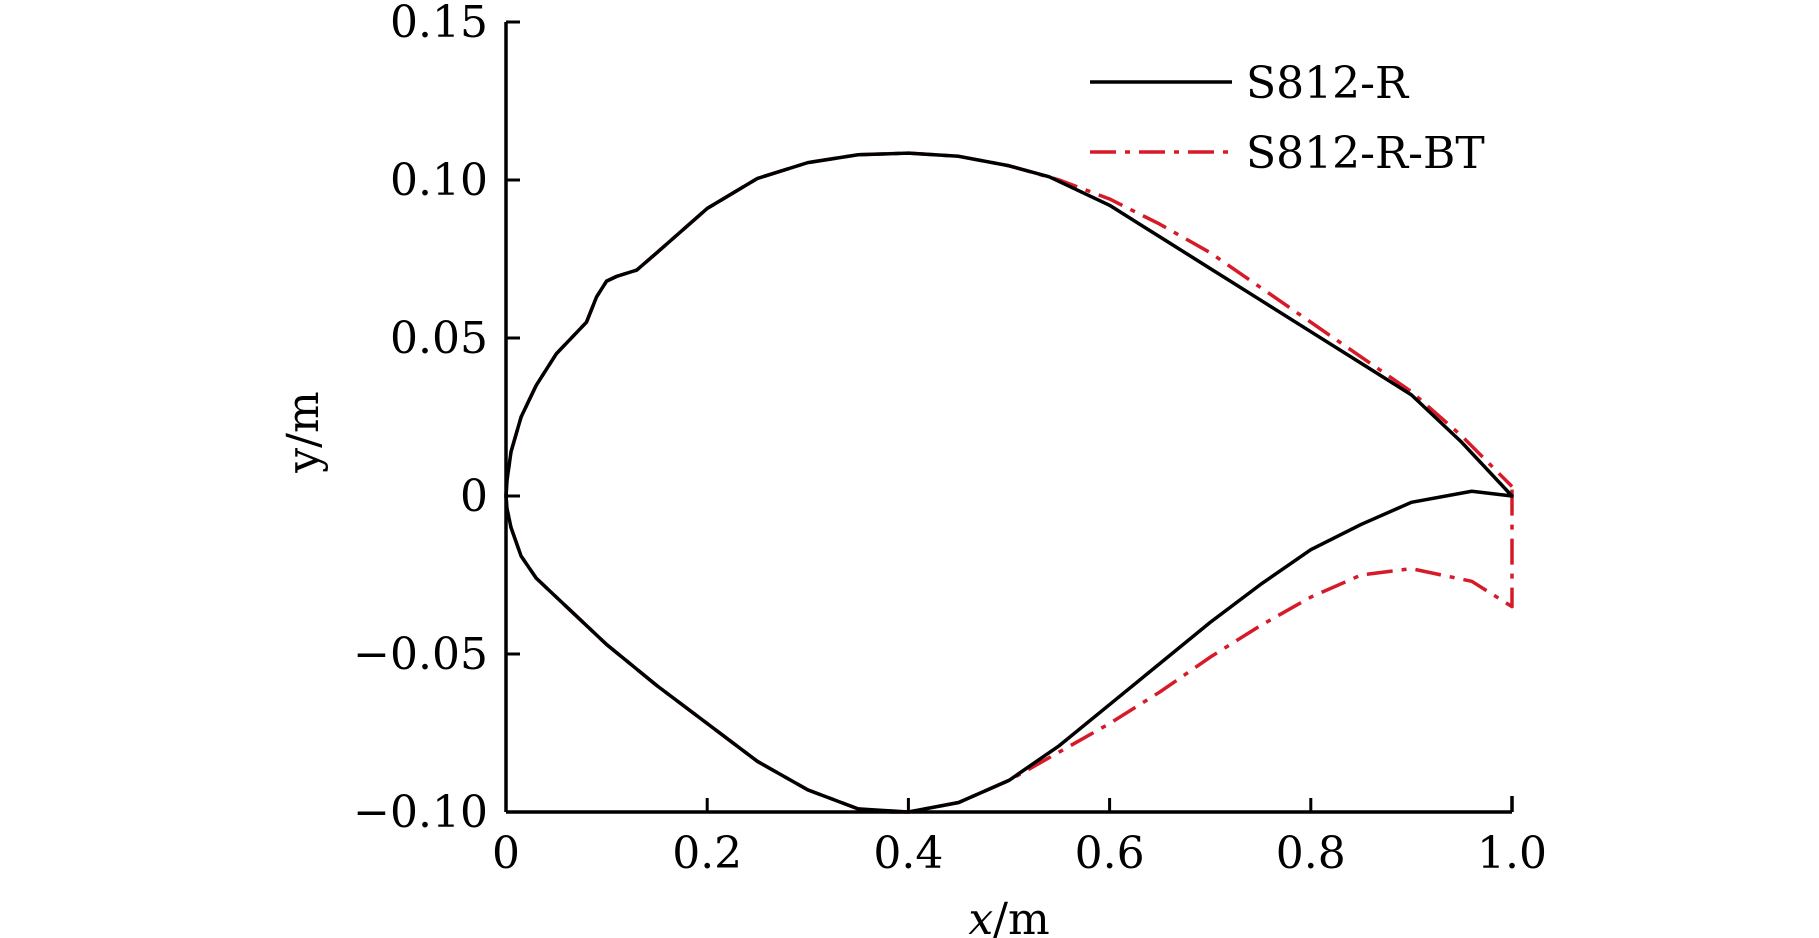  Describe the element at coordinates (707, 853) in the screenshot. I see `x-tick-label: 0.2` at that location.